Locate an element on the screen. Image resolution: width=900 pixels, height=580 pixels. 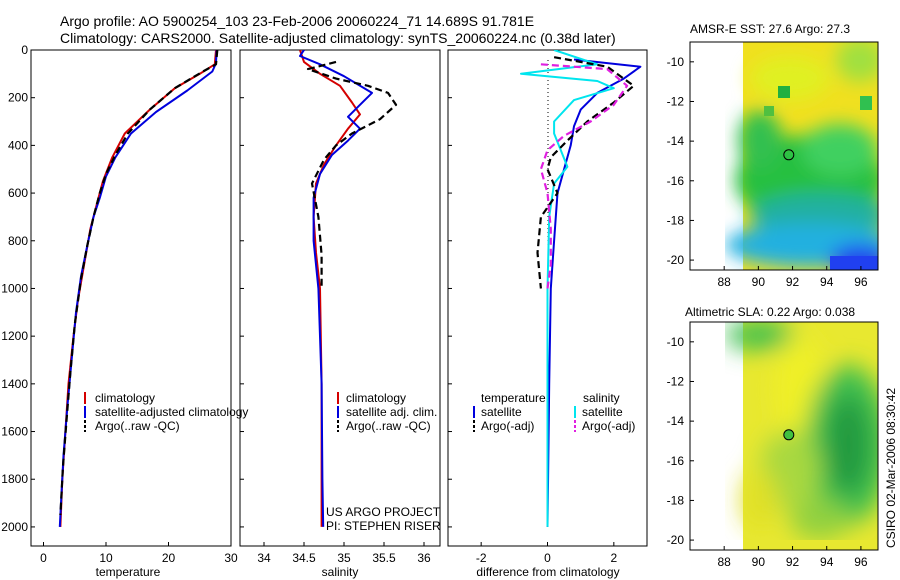
sst-map-lat-label: -12 is located at coordinates (676, 101).